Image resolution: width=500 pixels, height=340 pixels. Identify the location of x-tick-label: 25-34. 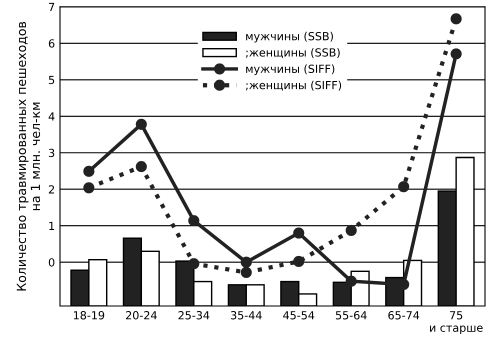
(194, 315).